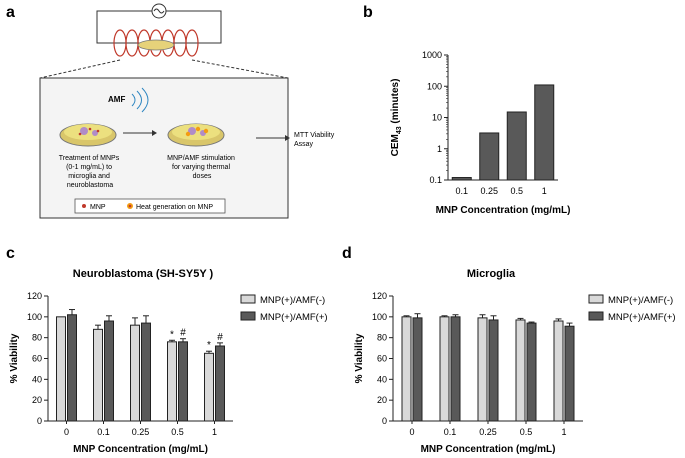  What do you see at coordinates (435, 180) in the screenshot?
I see `y-tick-label: 0.1` at bounding box center [435, 180].